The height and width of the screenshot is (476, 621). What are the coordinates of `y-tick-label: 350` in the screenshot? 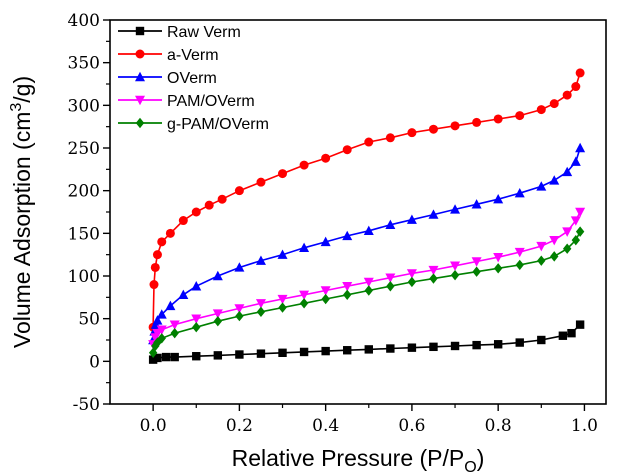 It's located at (84, 64).